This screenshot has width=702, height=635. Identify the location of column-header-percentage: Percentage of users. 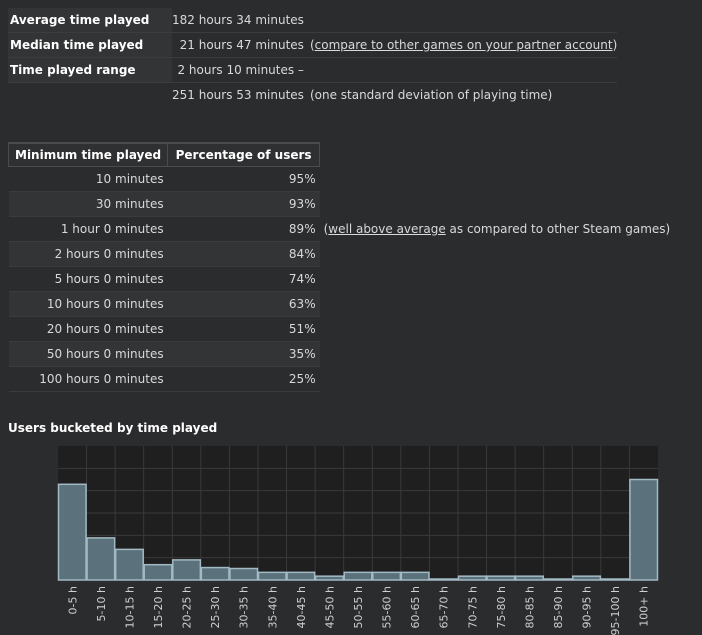
(244, 154).